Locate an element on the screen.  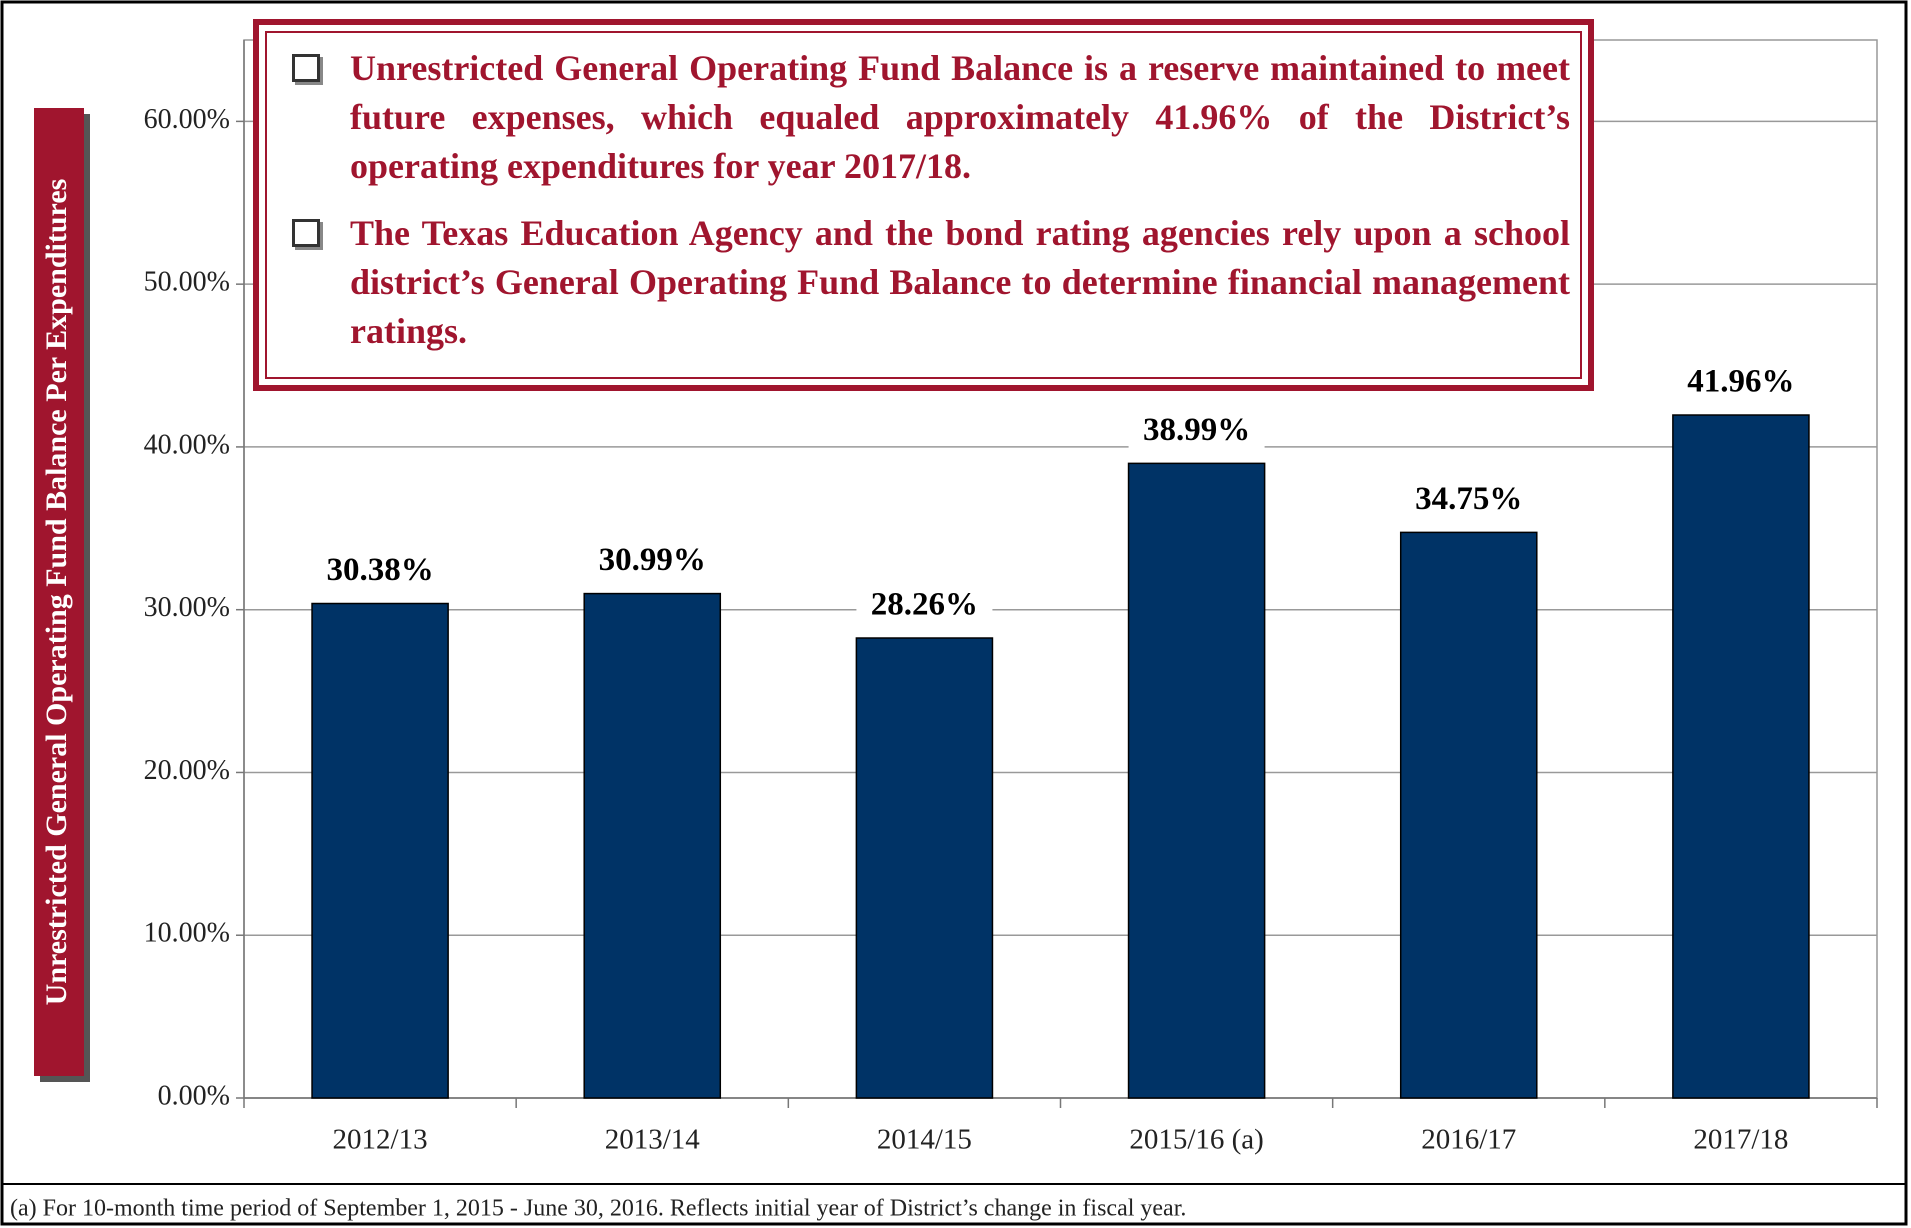
x-tick-label: 2013/14 is located at coordinates (653, 1140).